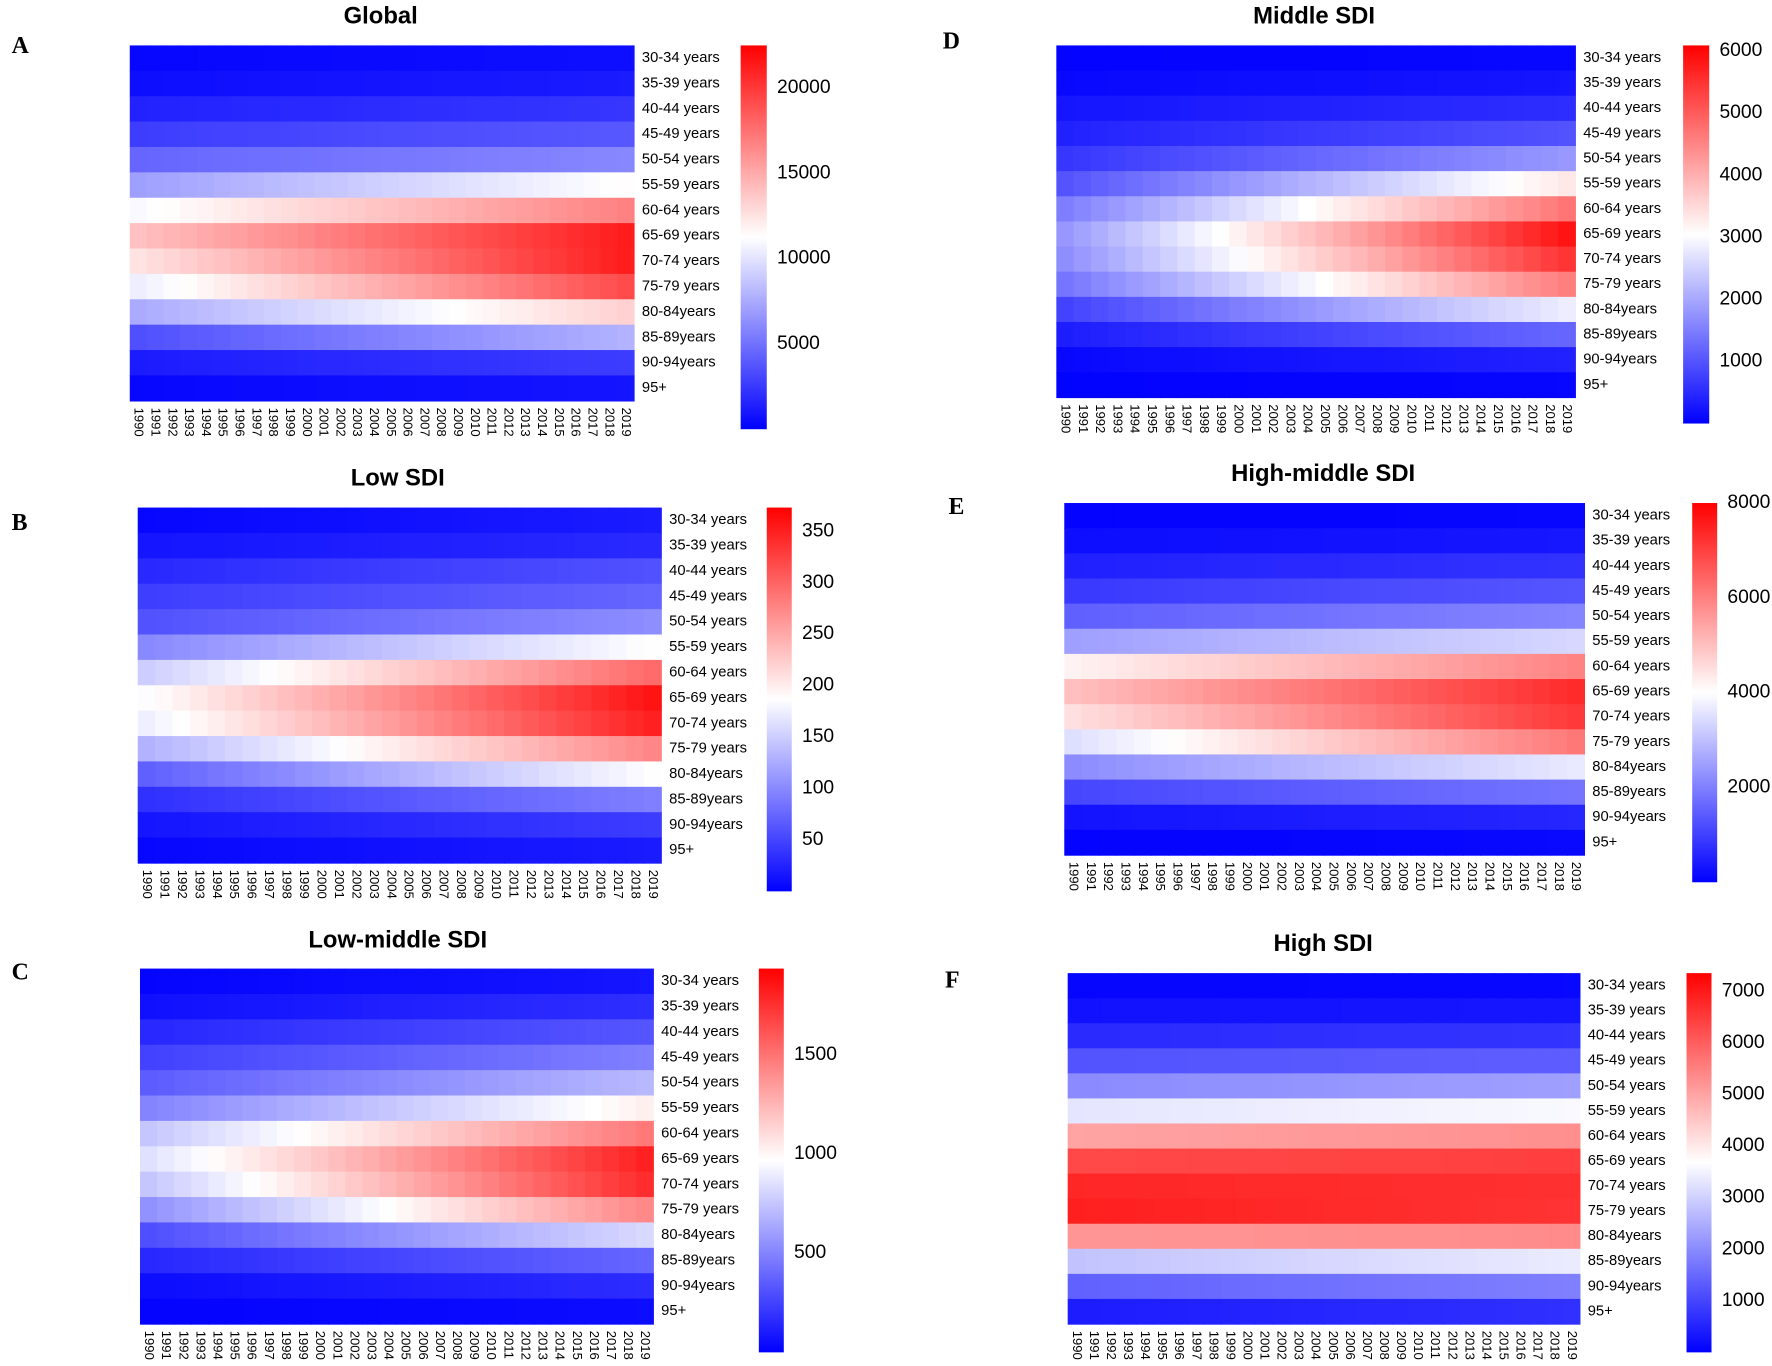  I want to click on year-label: 2006, so click(1342, 418).